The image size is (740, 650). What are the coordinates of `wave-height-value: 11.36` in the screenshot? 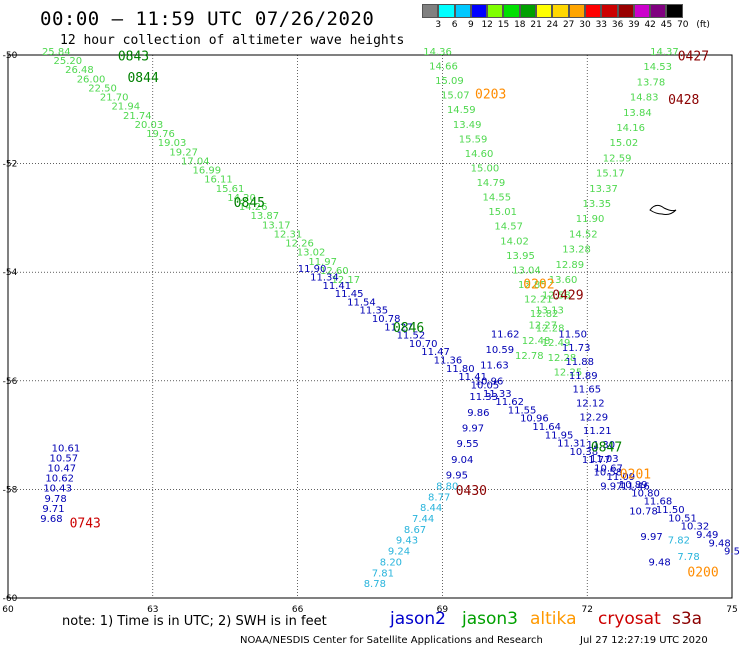 It's located at (448, 361).